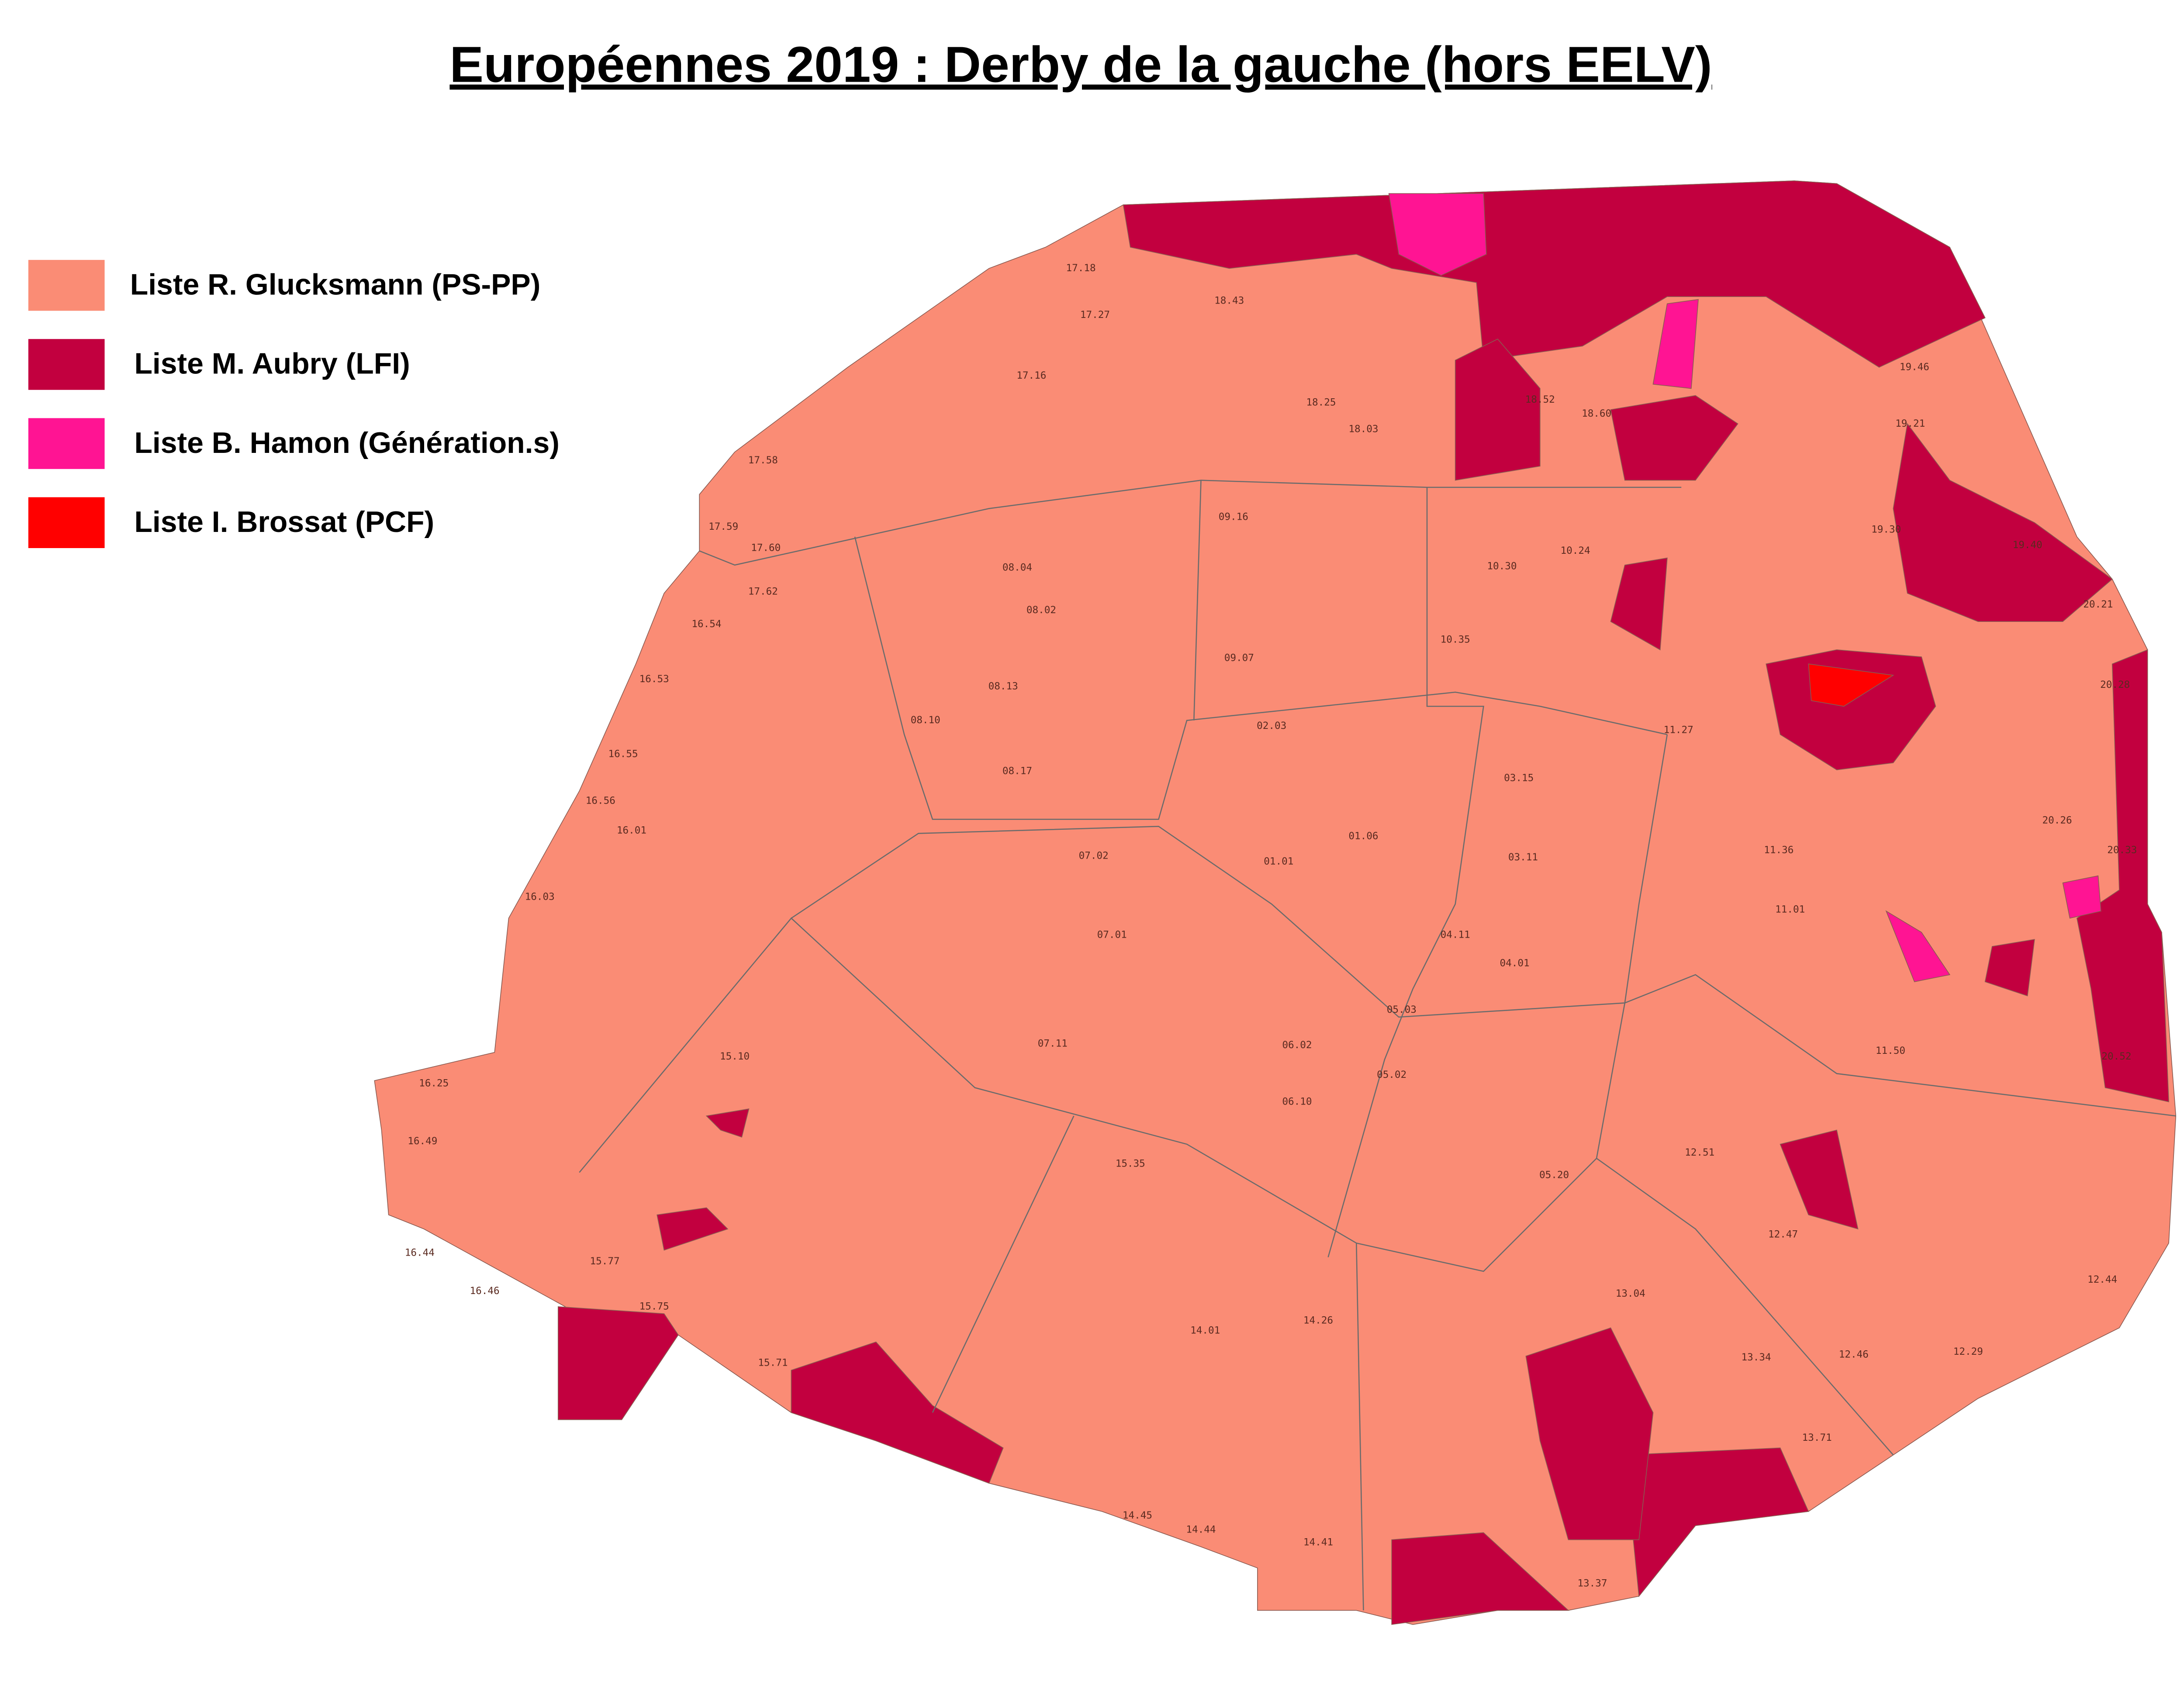 The image size is (2184, 1705). I want to click on bureau-label: 16.46, so click(485, 1291).